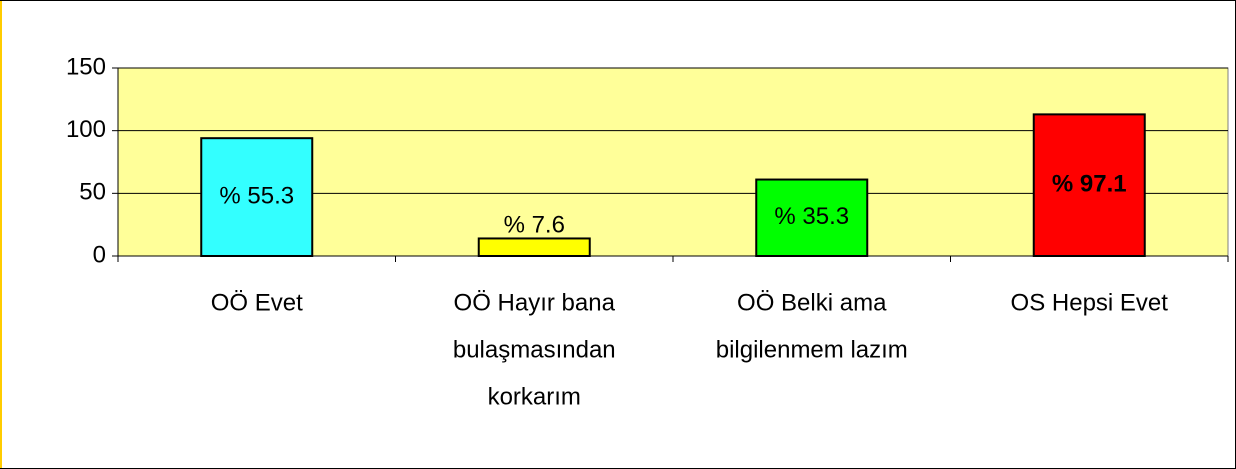  I want to click on x-tick-label: OÖ Belki ama, so click(812, 302).